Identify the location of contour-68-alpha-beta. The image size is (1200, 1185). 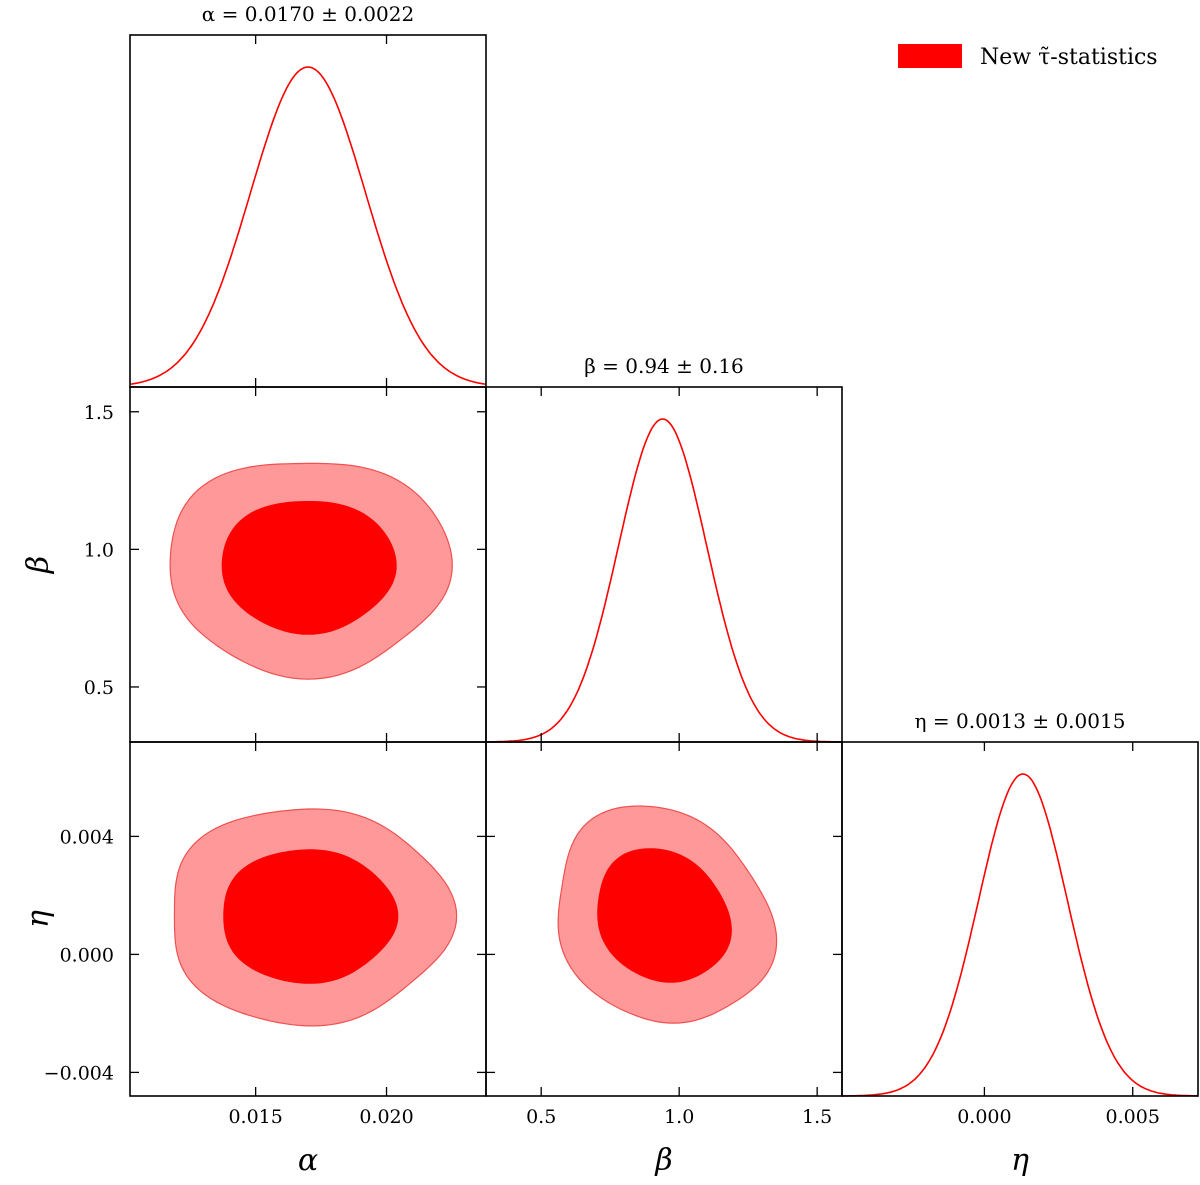
(309, 568).